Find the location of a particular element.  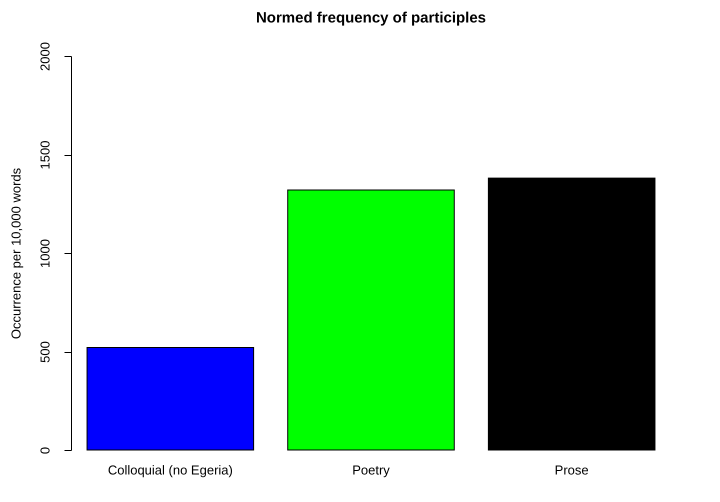

y-tick-label: 500 is located at coordinates (45, 352).